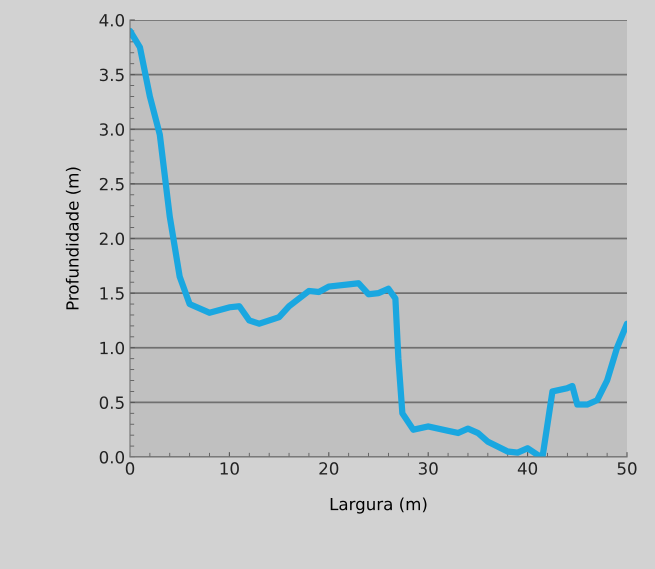  I want to click on x-tick-label: 10, so click(229, 468).